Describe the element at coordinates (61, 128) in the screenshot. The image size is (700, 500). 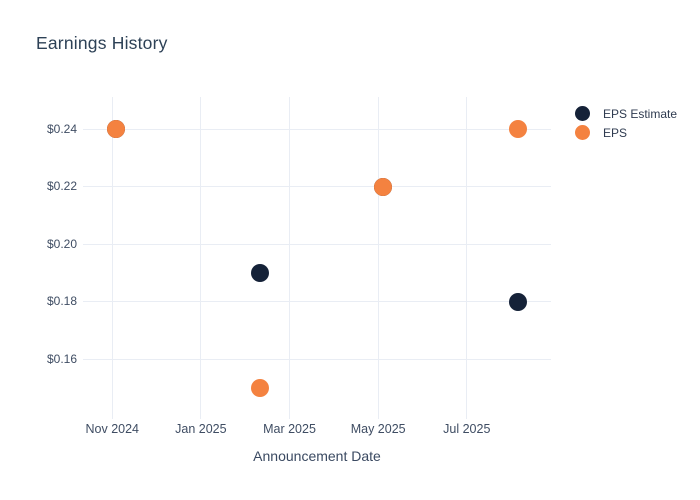
I see `y-tick-label: $0.24` at that location.